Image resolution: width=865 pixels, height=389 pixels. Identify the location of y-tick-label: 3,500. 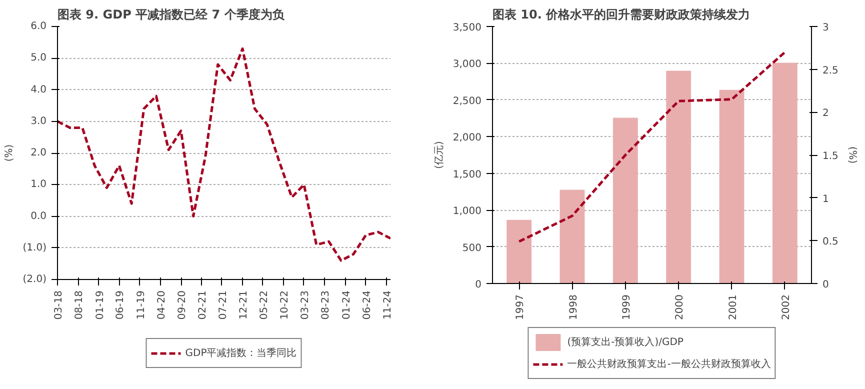
(467, 28).